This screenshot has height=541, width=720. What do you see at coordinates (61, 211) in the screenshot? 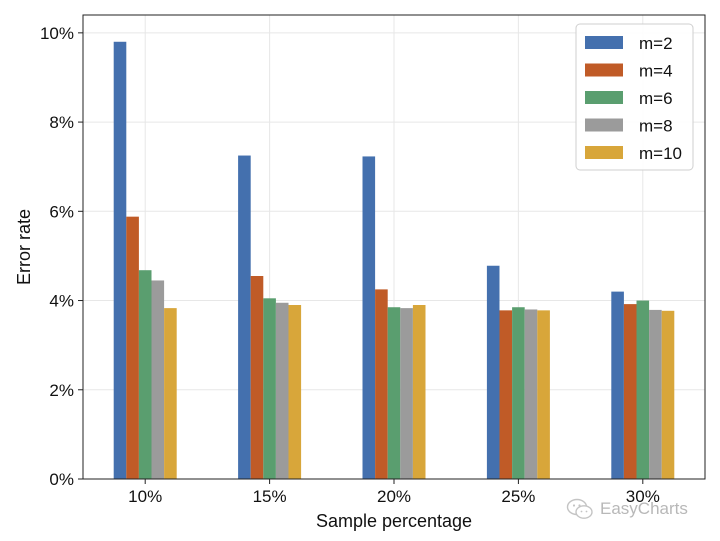
I see `y-tick-label: 6%` at bounding box center [61, 211].